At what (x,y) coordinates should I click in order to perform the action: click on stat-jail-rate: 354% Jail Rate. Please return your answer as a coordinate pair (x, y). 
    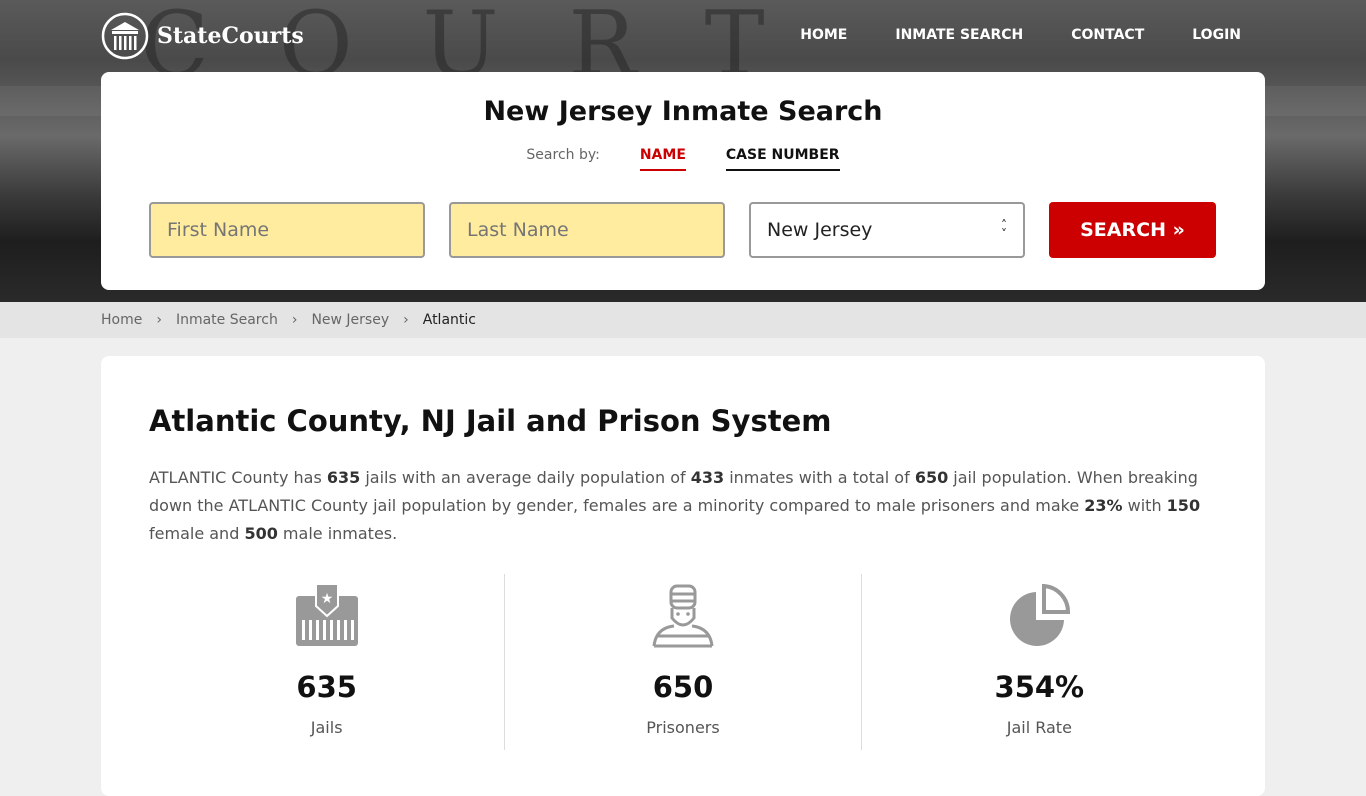
    Looking at the image, I should click on (1039, 662).